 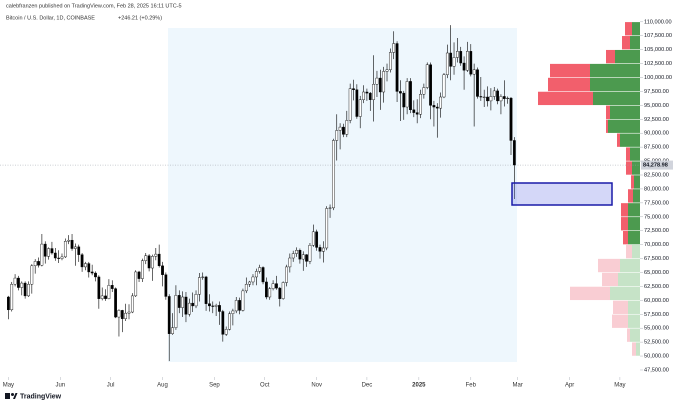 I want to click on y-tick-label: 80,000.00, so click(x=656, y=189).